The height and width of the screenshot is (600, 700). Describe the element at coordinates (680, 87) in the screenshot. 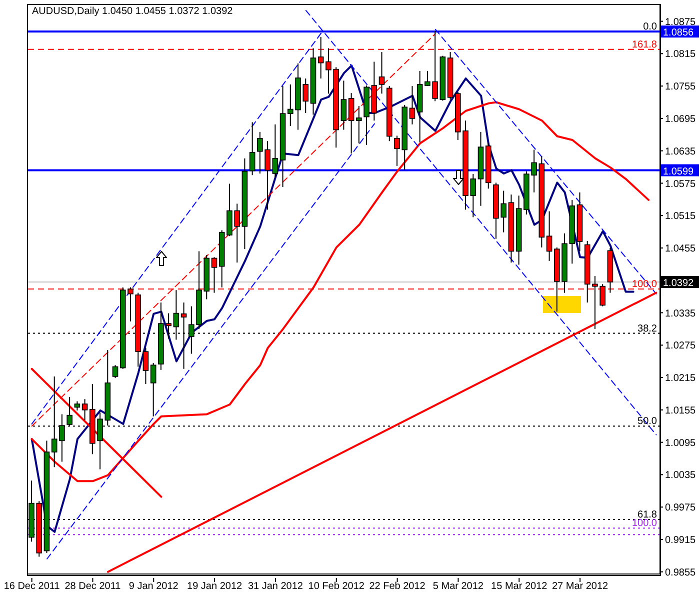

I see `y-tick-label: 1.0755` at that location.